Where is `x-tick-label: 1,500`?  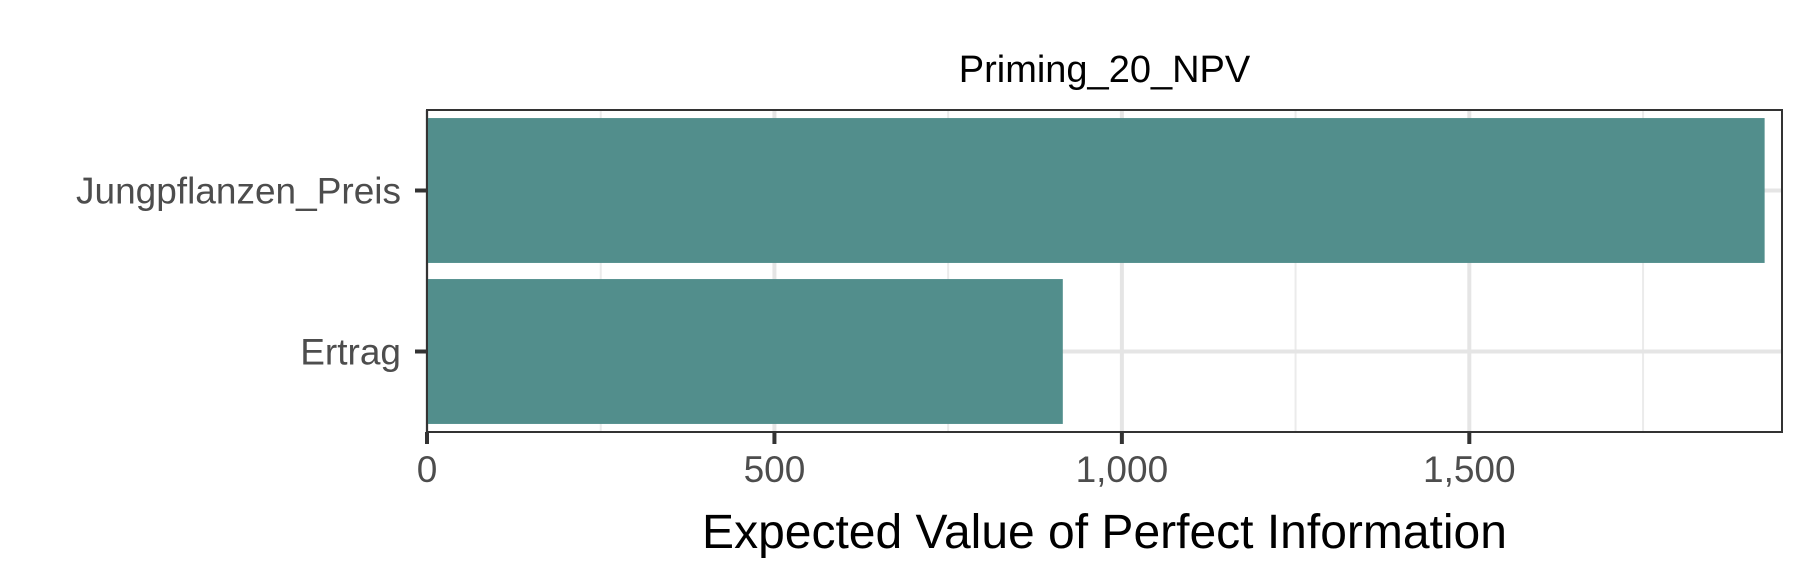
x-tick-label: 1,500 is located at coordinates (1469, 469).